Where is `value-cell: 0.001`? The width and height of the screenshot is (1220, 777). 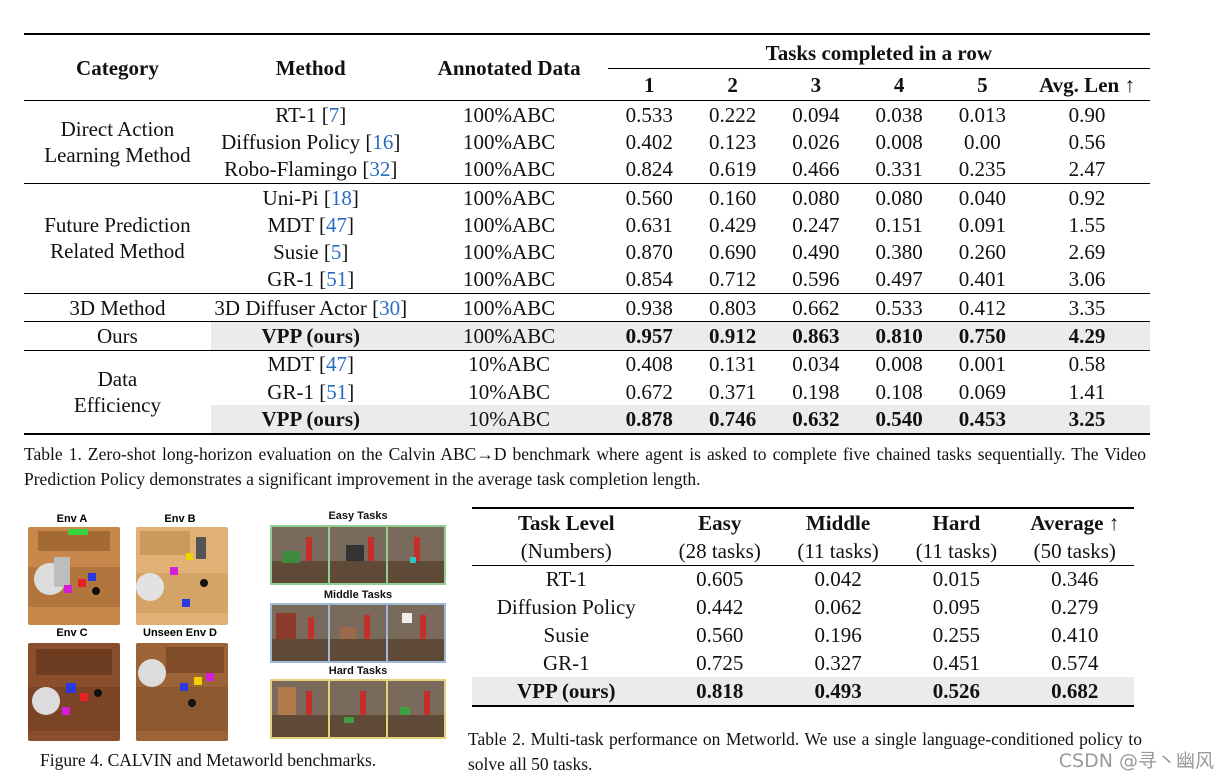 value-cell: 0.001 is located at coordinates (982, 363).